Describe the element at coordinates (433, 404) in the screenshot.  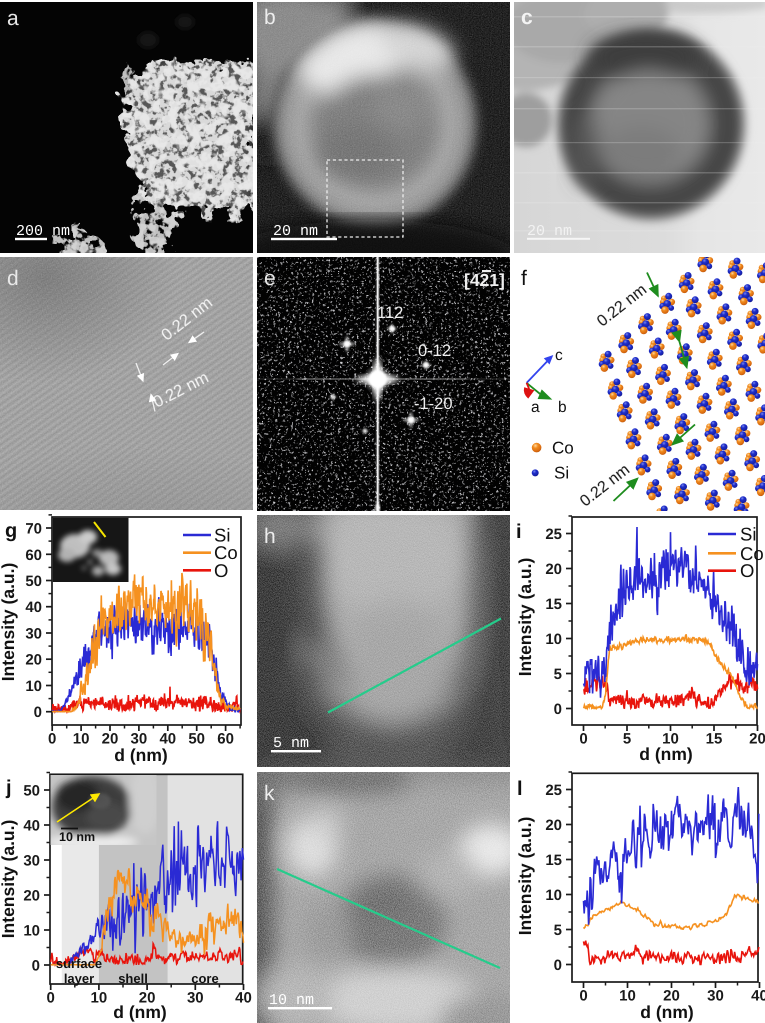
I see `svg-text: -1-20` at that location.